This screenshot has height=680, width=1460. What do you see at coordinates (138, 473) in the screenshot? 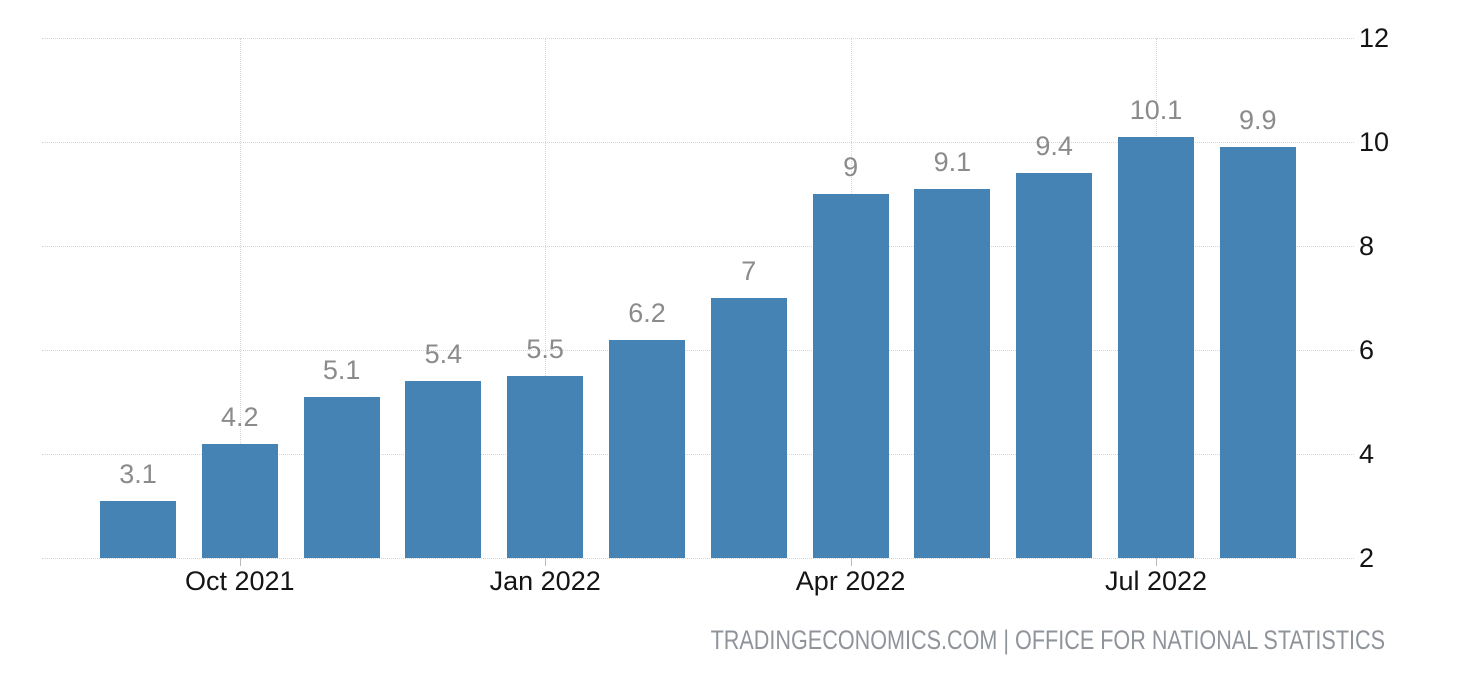
I see `bar-value-label: 3.1` at bounding box center [138, 473].